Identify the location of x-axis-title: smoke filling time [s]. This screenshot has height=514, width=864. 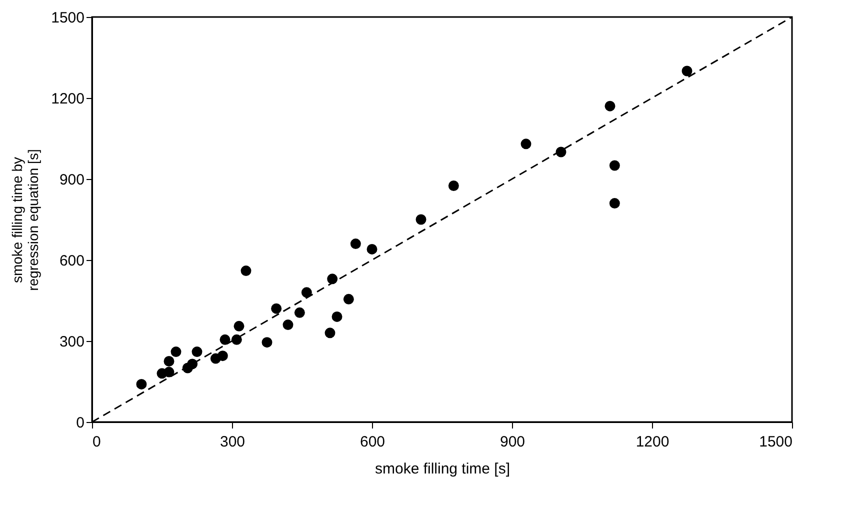
(442, 469).